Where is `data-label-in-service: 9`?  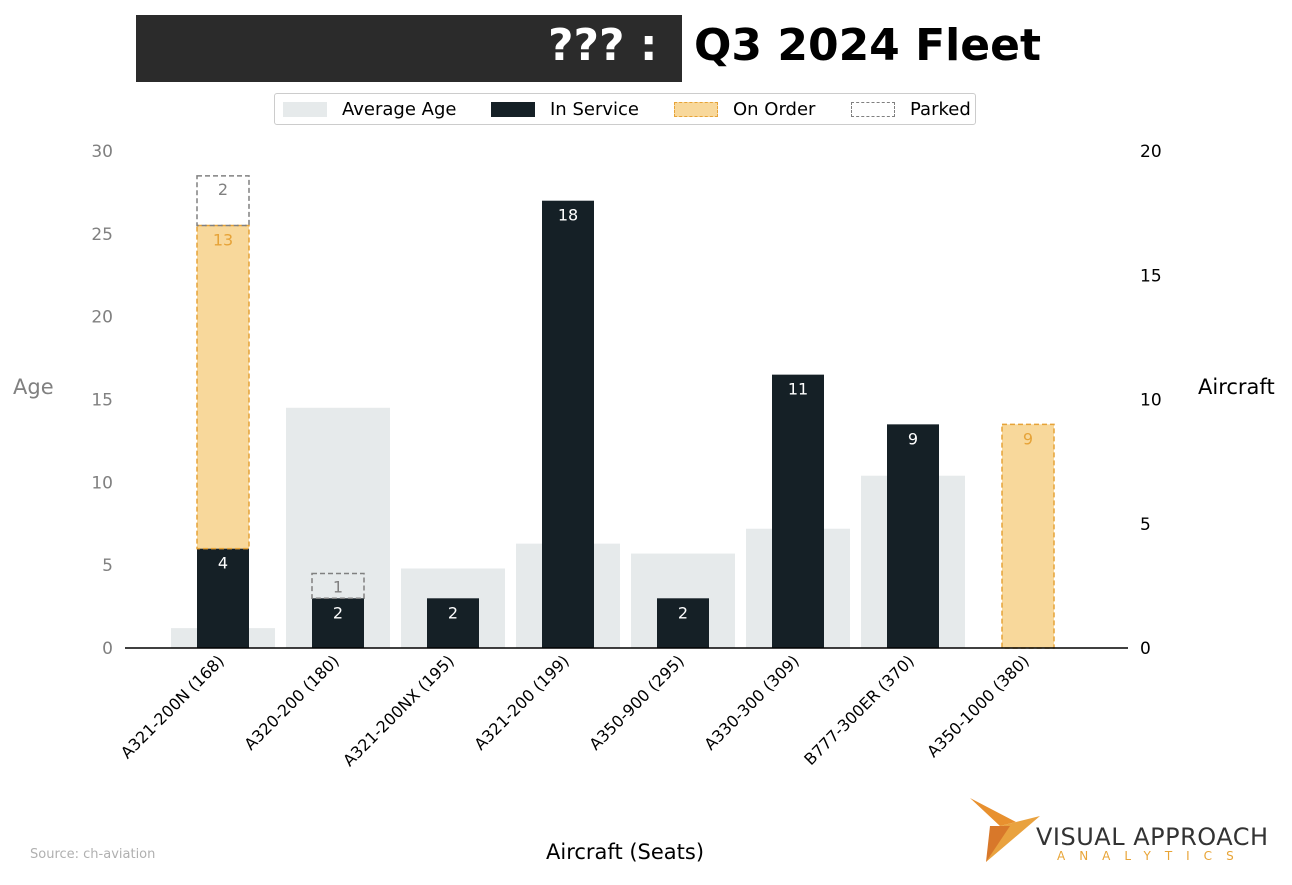
data-label-in-service: 9 is located at coordinates (913, 438).